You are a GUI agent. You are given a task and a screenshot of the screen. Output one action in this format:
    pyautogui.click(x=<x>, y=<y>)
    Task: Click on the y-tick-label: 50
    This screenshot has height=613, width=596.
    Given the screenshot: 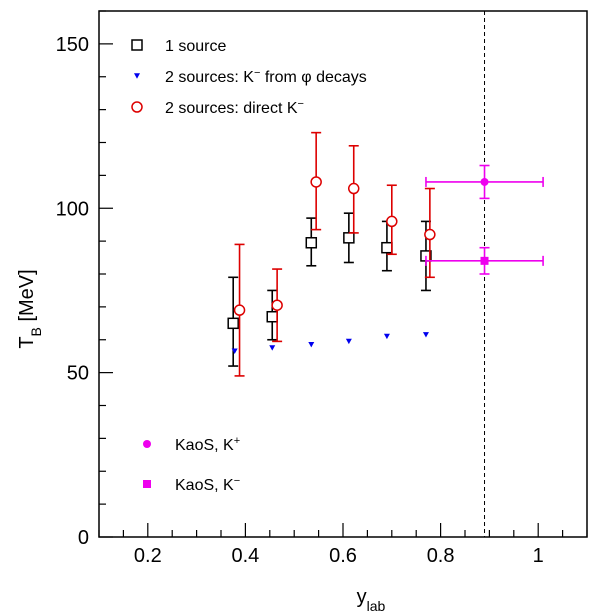 What is the action you would take?
    pyautogui.click(x=78, y=374)
    